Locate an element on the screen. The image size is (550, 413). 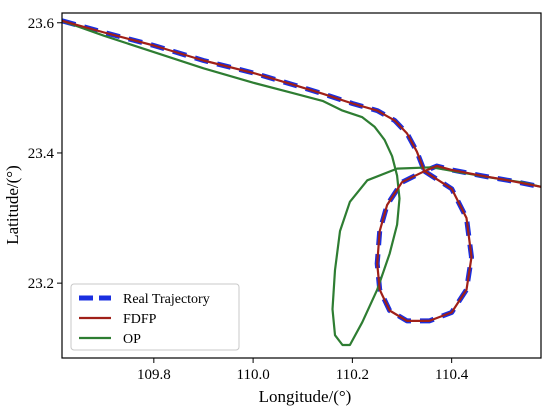
x-tick-label: 109.8 is located at coordinates (154, 375).